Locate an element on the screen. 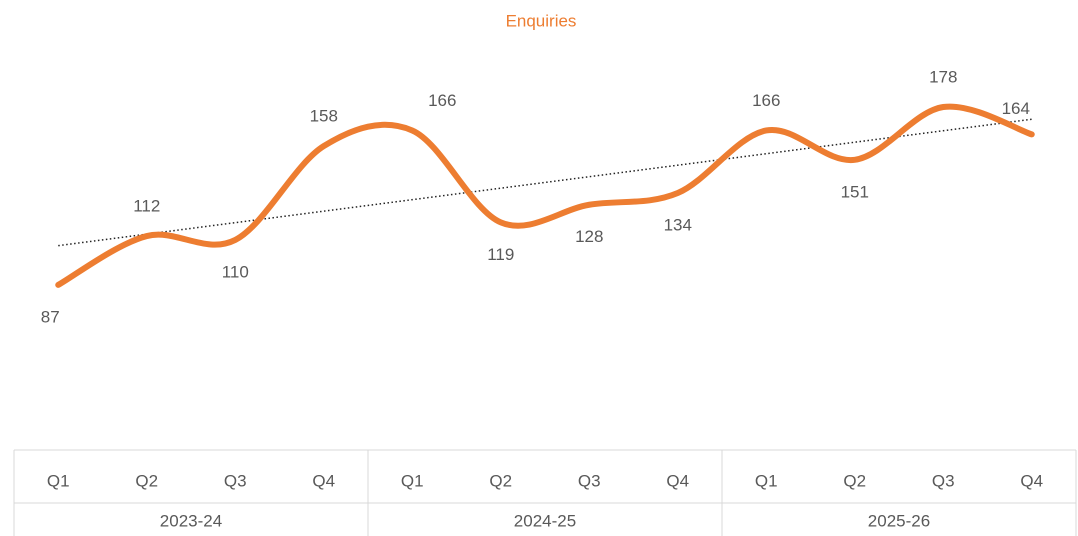 The image size is (1078, 536). data-label: 112 is located at coordinates (146, 206).